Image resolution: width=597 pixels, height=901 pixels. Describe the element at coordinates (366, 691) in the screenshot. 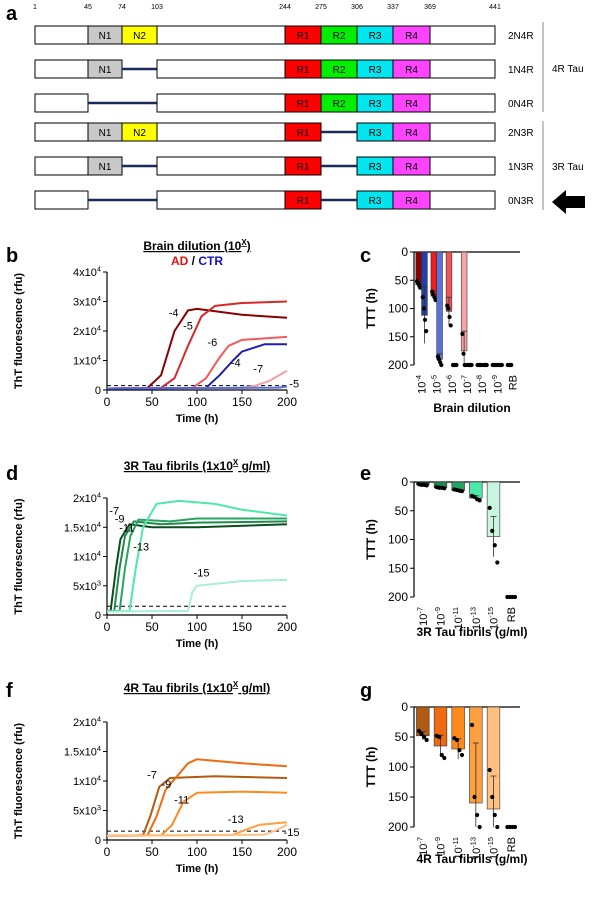

I see `panel-letter-g: g` at that location.